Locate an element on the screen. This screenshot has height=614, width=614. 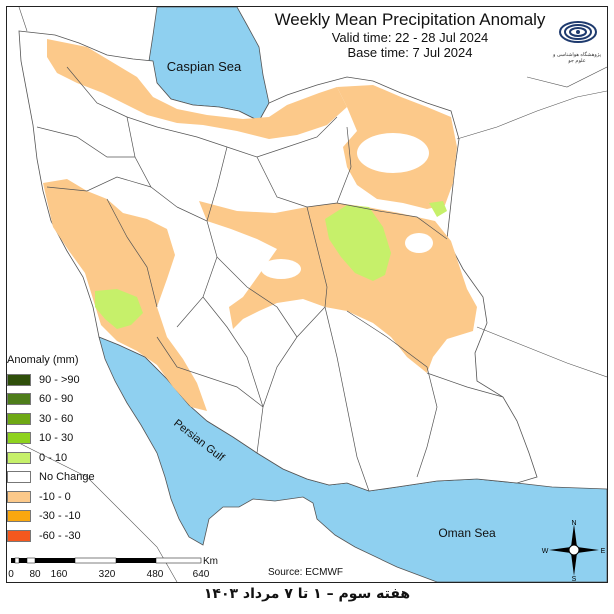
legend-label: 10 - 30 is located at coordinates (56, 438).